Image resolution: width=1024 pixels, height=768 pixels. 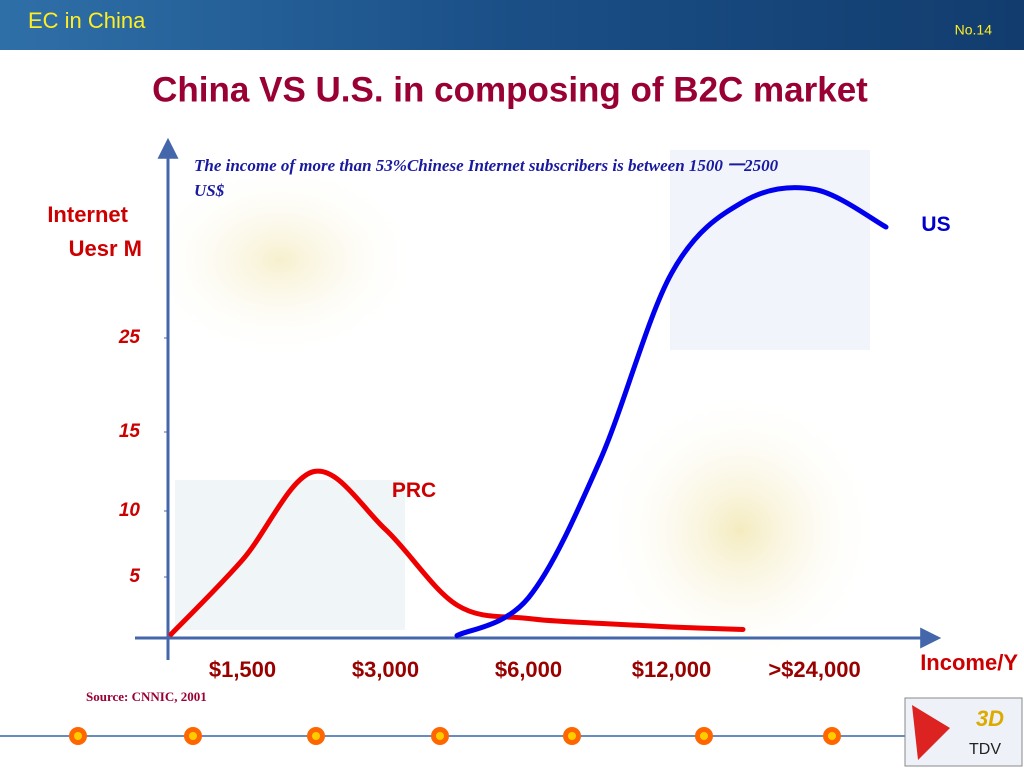 I want to click on chart-title: China VS U.S. in composing of B2C market, so click(x=510, y=89).